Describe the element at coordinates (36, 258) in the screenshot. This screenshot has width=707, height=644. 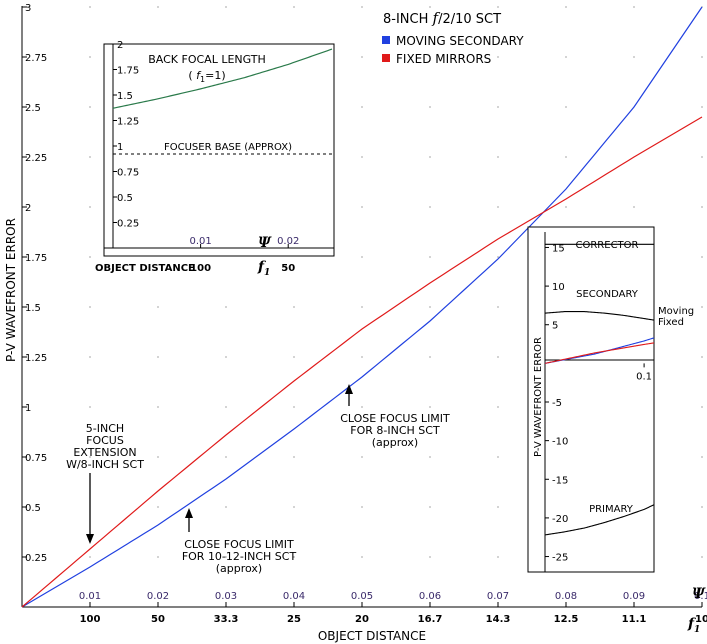
I see `main-y-tick-label: 1.75` at that location.